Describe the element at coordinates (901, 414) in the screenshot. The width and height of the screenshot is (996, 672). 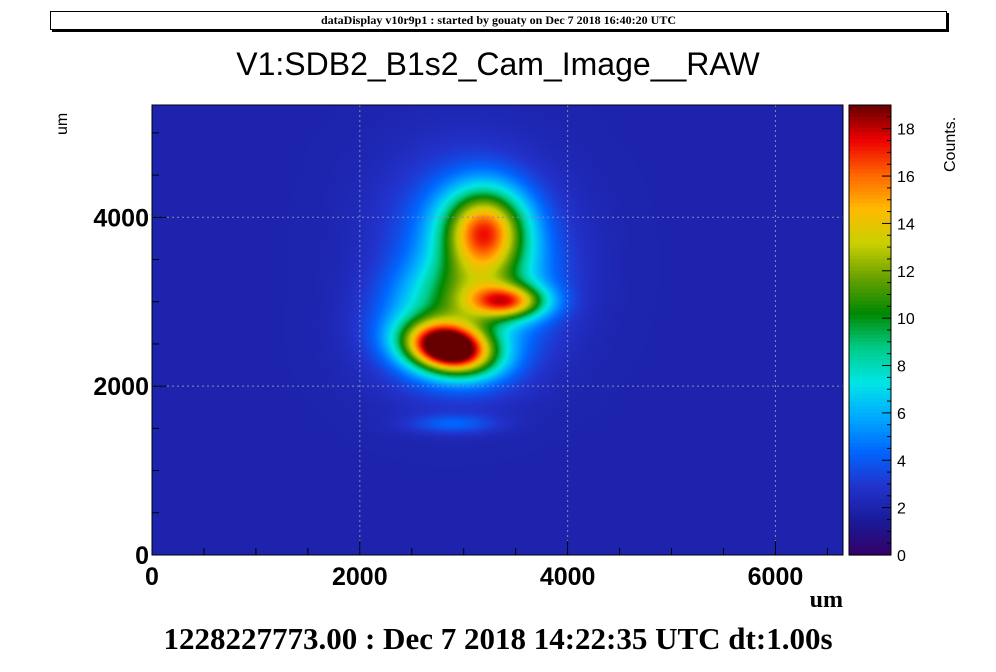
I see `colorbar-tick-label: 6` at that location.